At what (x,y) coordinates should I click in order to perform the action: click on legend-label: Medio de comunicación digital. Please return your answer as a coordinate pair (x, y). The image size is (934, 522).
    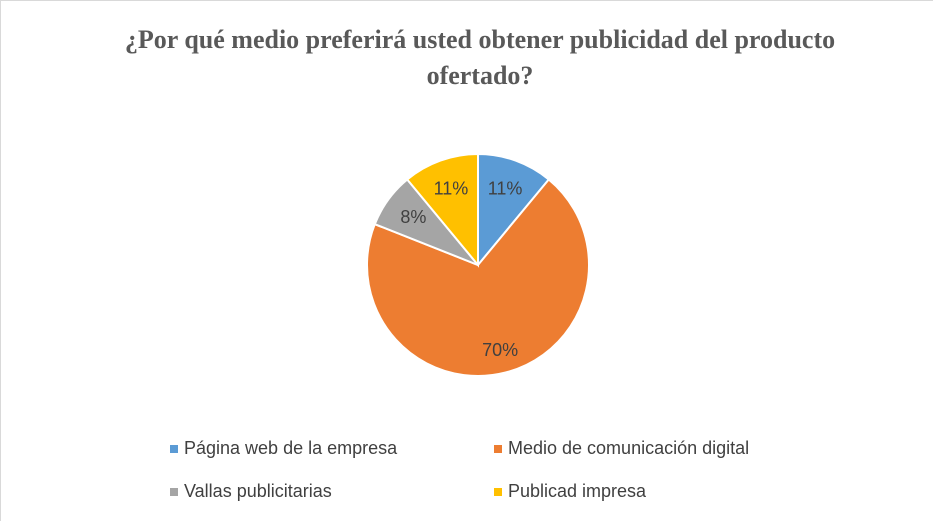
    Looking at the image, I should click on (628, 448).